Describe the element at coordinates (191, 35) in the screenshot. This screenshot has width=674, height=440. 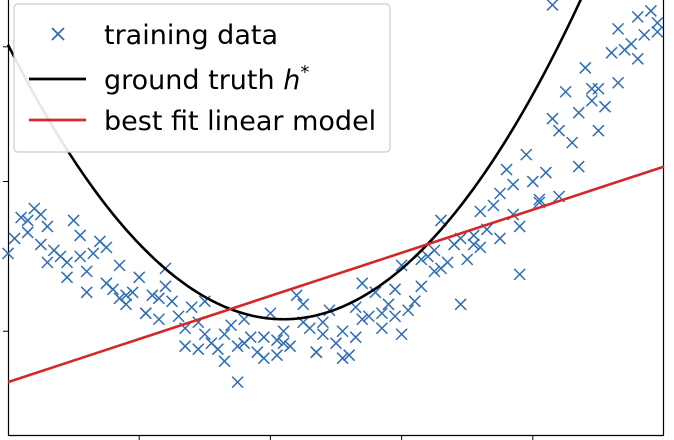
I see `legend-label: training data` at that location.